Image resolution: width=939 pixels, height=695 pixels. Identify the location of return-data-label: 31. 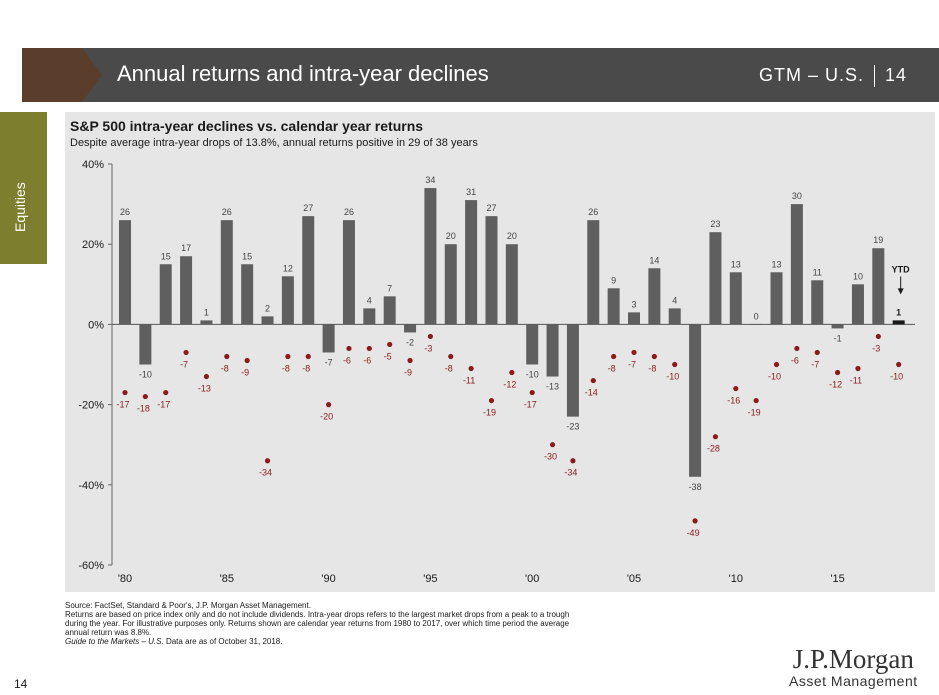
(471, 192).